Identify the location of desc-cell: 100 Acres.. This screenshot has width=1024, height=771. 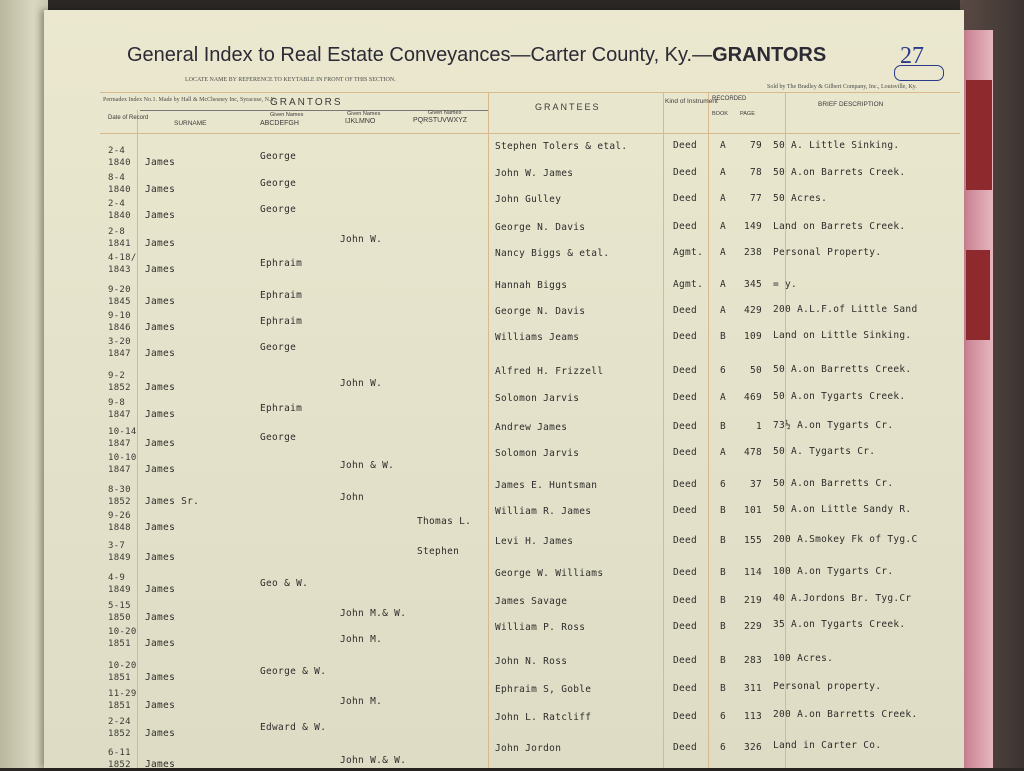
(803, 659).